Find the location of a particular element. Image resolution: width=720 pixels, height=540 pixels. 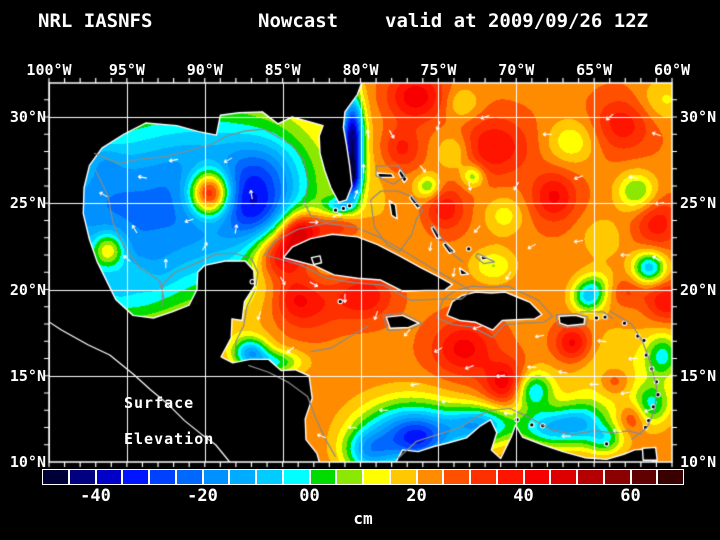

lat-label-left-10: 10°N is located at coordinates (27, 462).